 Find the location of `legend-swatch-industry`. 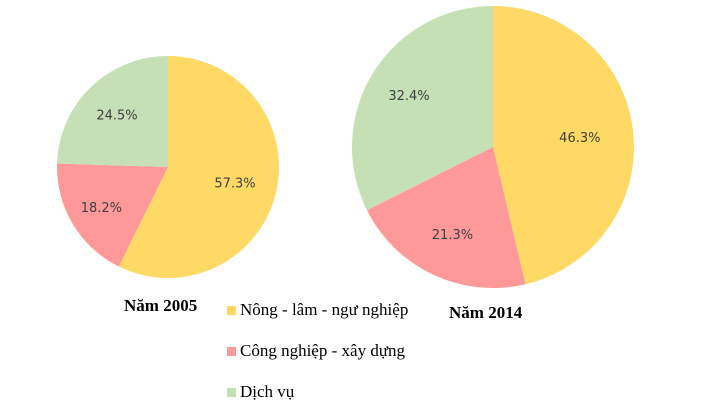

legend-swatch-industry is located at coordinates (231, 351).